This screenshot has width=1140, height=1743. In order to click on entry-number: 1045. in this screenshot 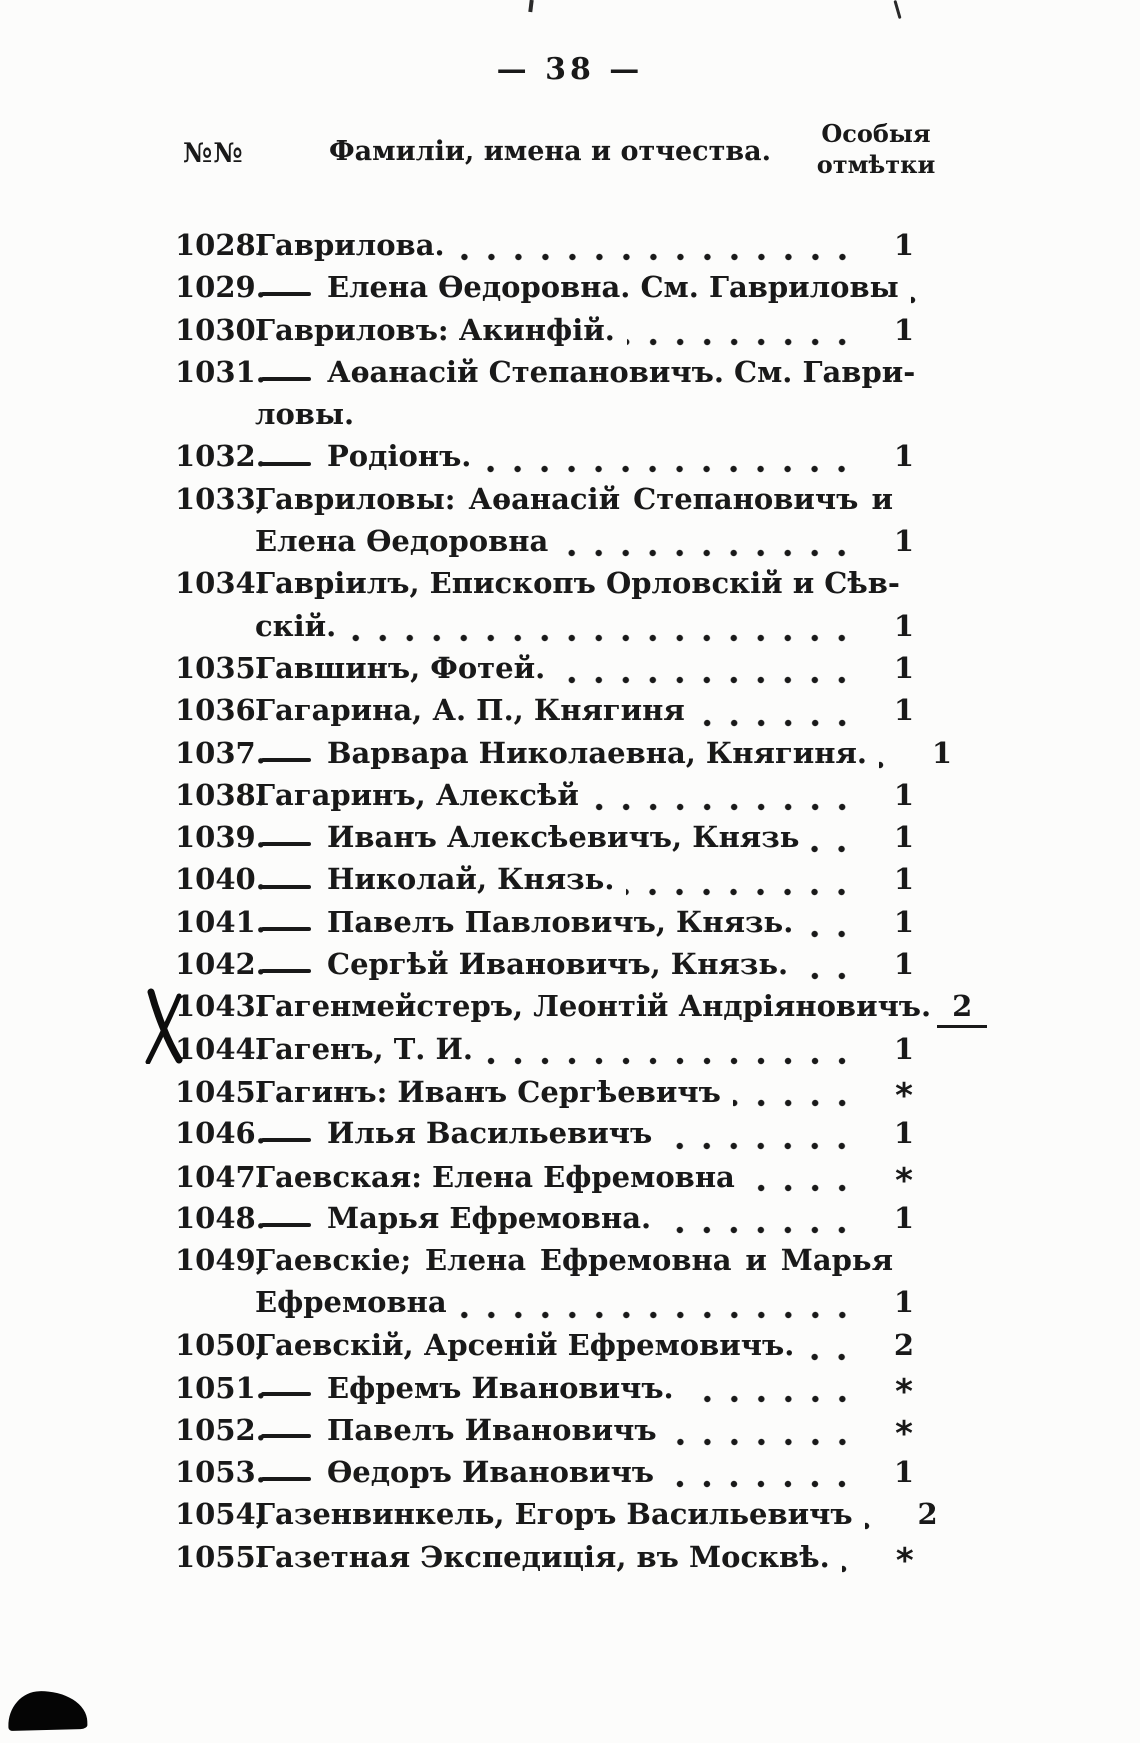, I will do `click(220, 1091)`.